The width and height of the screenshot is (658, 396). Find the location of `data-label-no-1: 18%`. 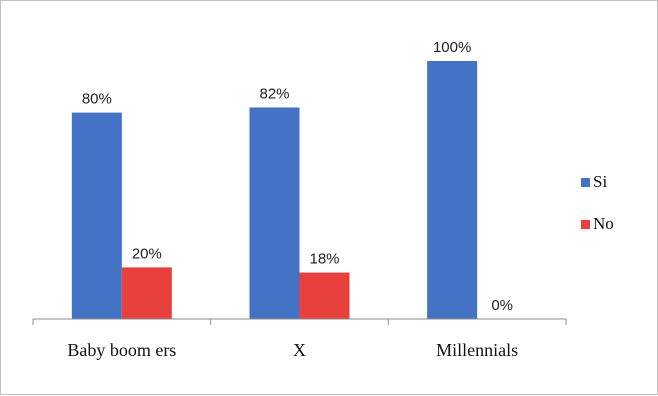

data-label-no-1: 18% is located at coordinates (324, 259).